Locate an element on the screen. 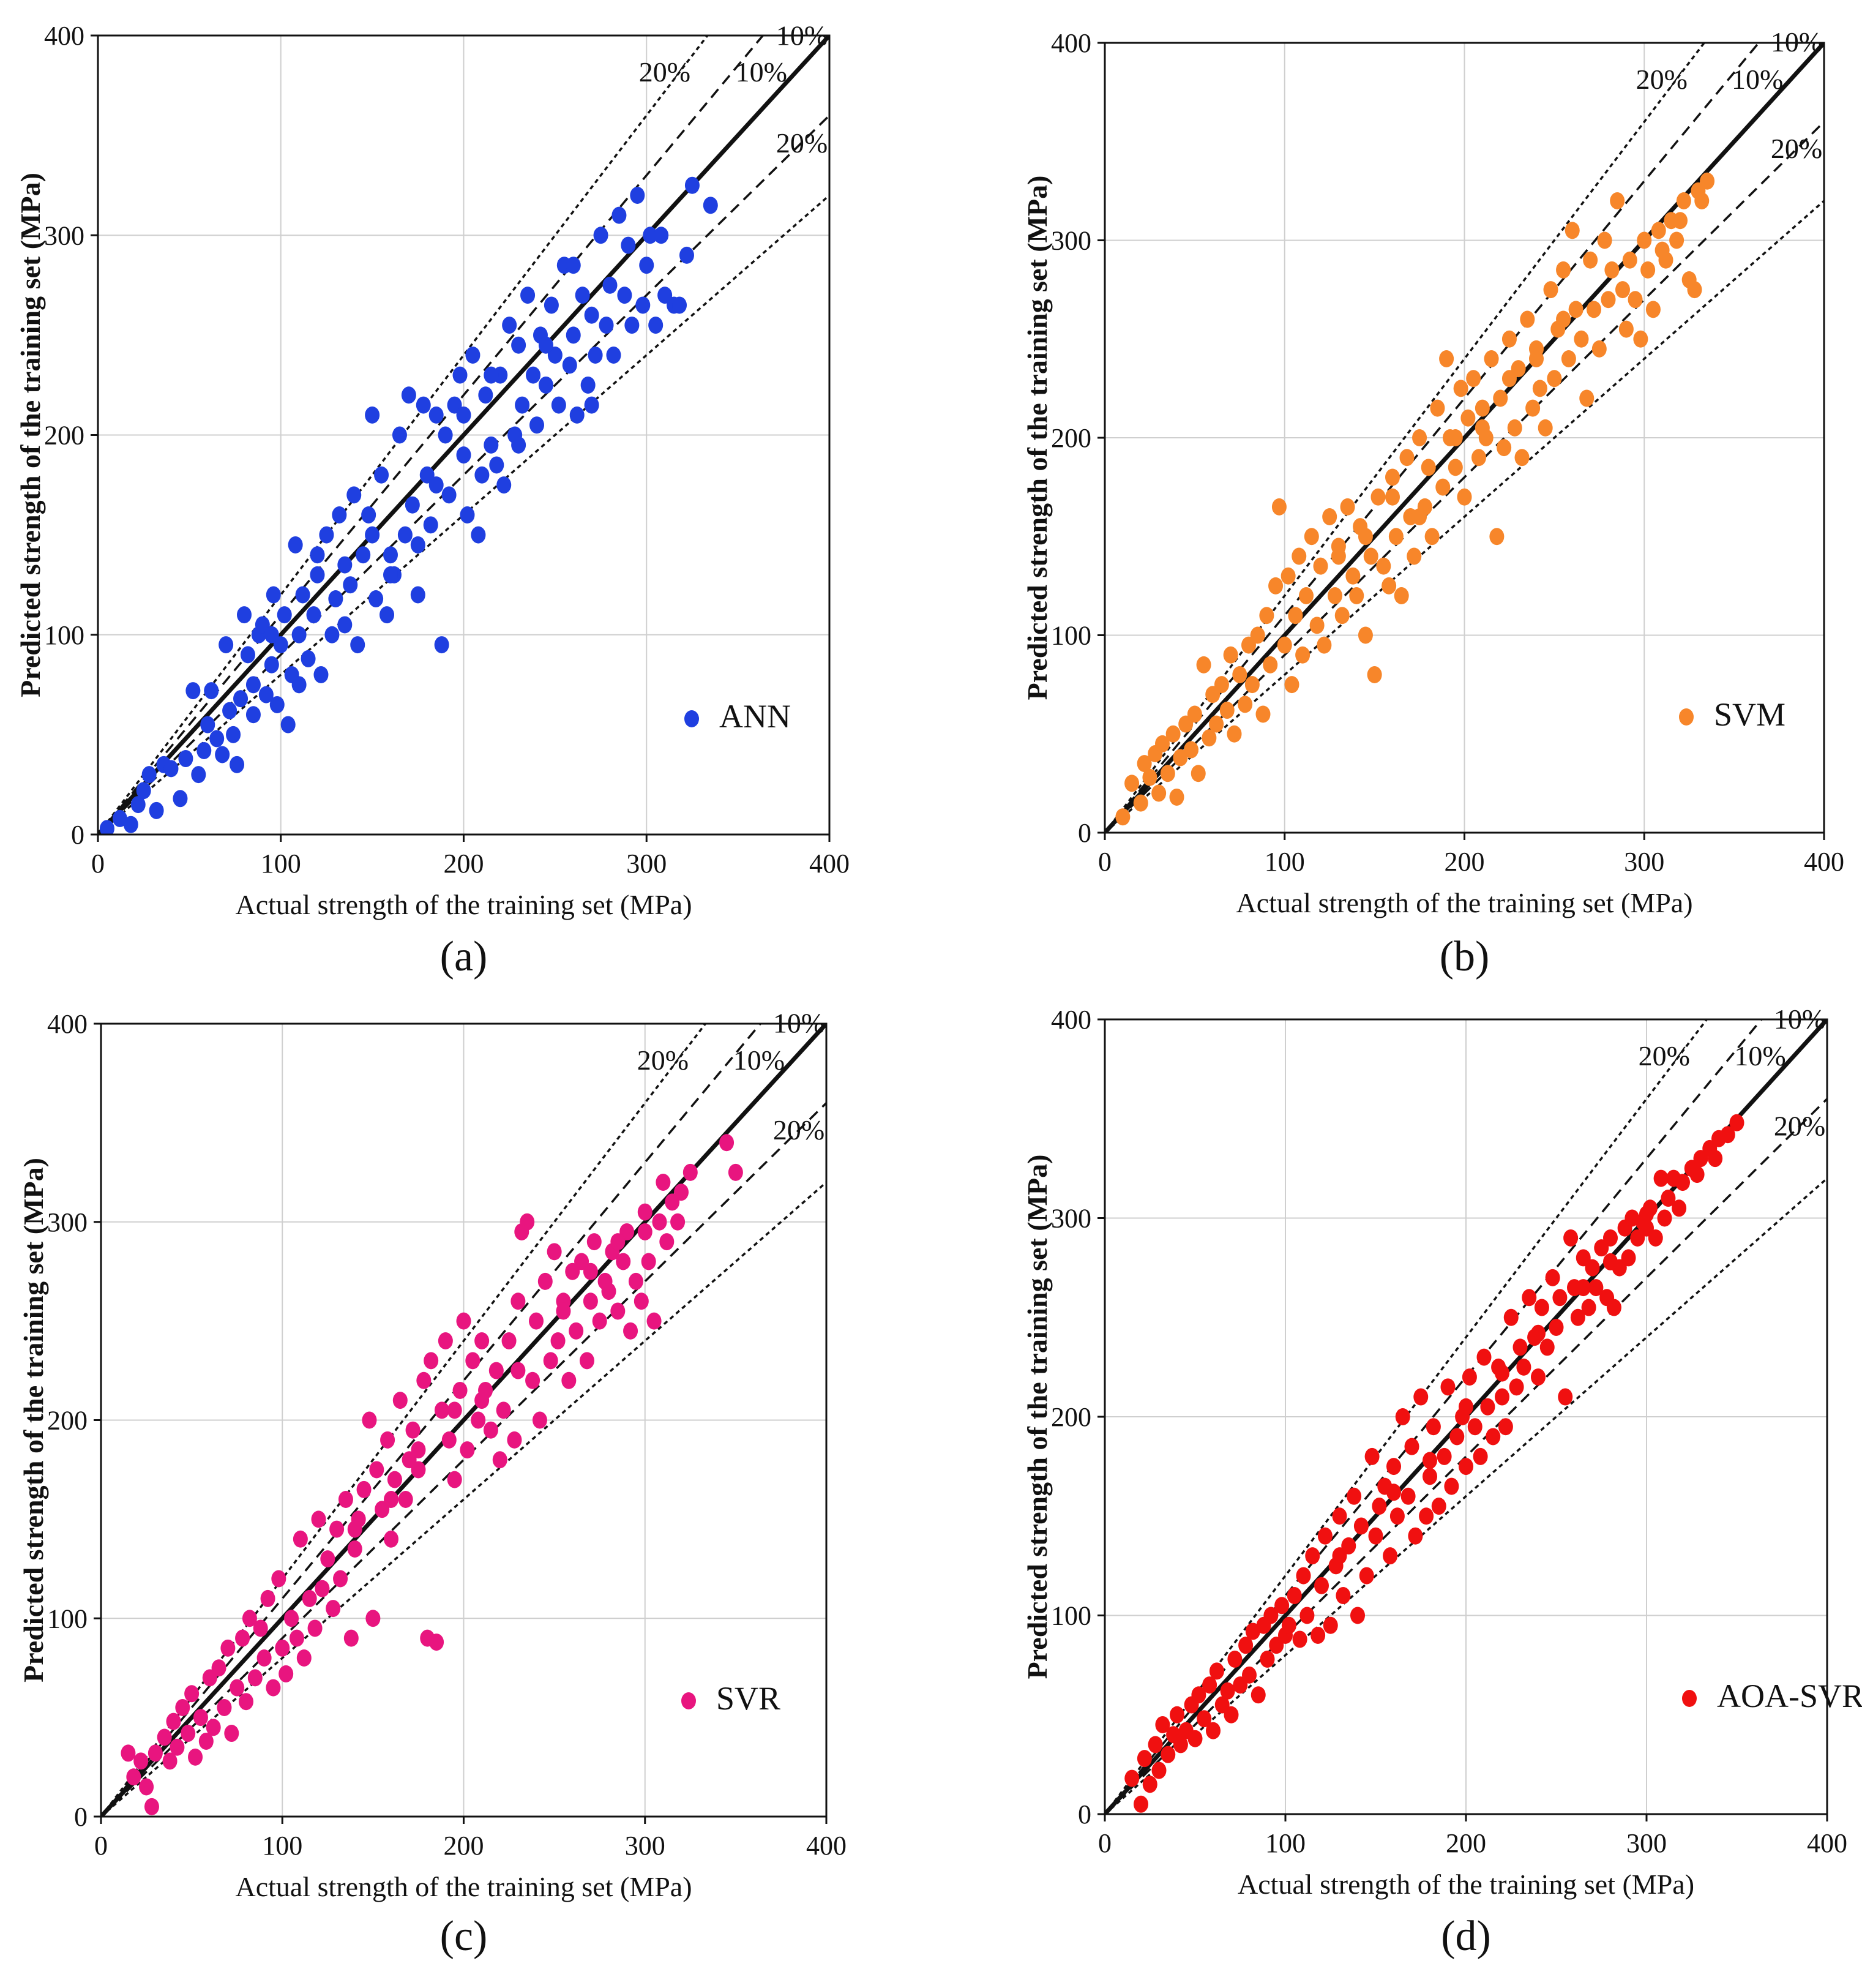 This screenshot has width=1862, height=1988. legend-label: AOA-SVR is located at coordinates (1790, 1696).